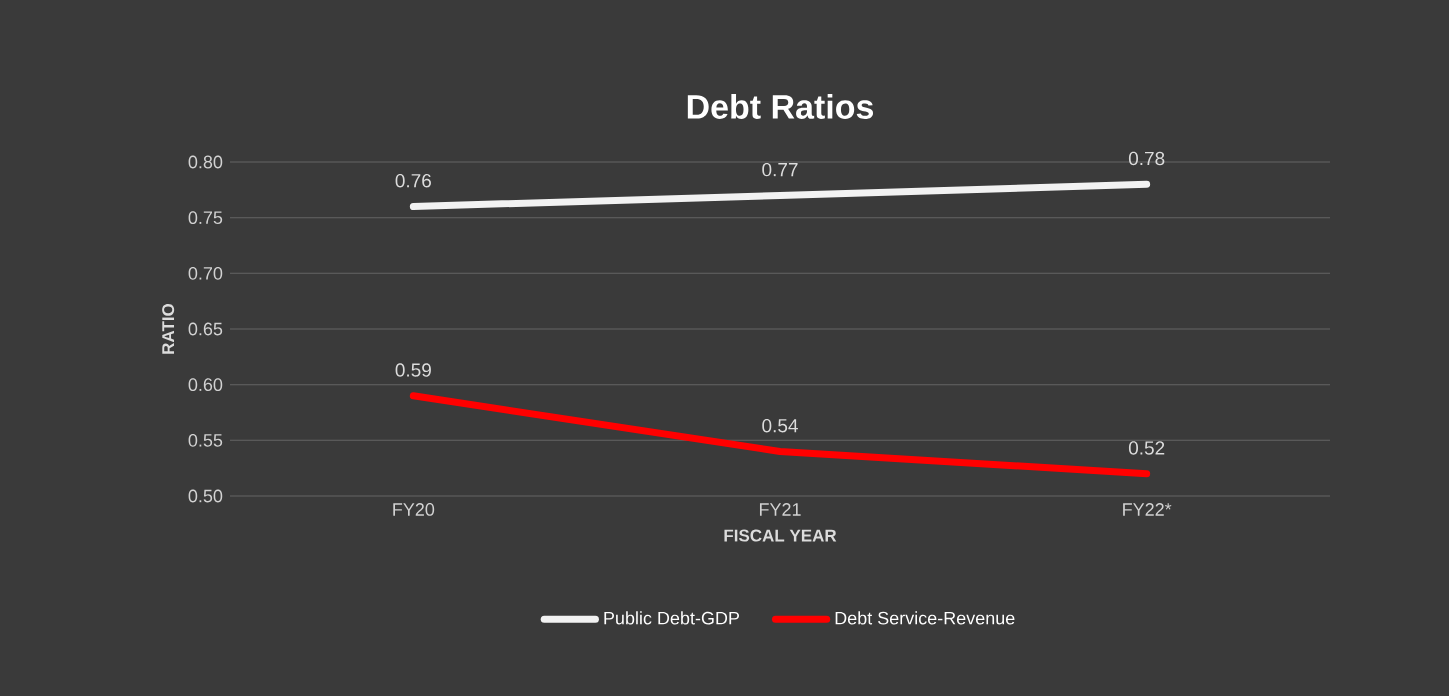 The width and height of the screenshot is (1449, 696). I want to click on legend-label: Debt Service-Revenue, so click(925, 618).